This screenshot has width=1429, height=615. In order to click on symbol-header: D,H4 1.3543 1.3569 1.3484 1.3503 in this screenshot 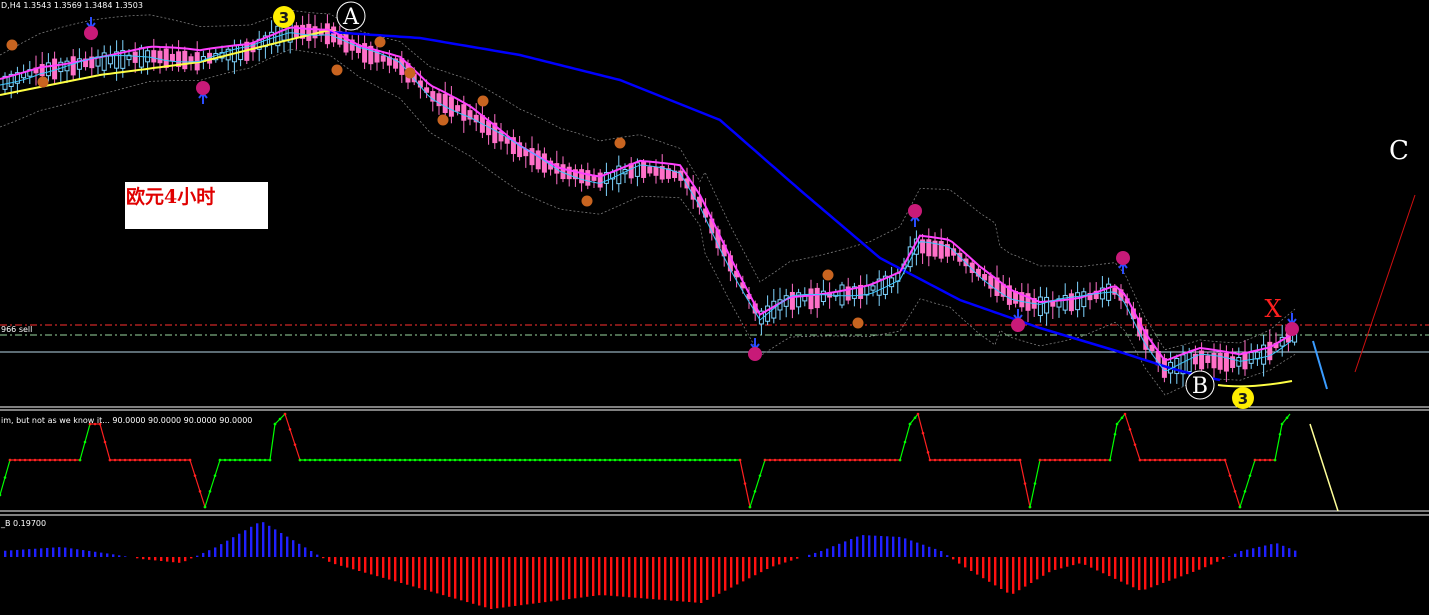, I will do `click(72, 5)`.